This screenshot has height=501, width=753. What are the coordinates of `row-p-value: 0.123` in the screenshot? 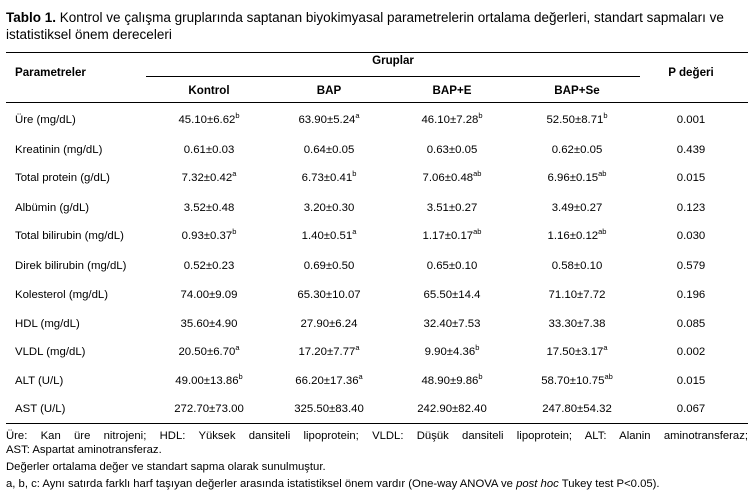 It's located at (691, 208).